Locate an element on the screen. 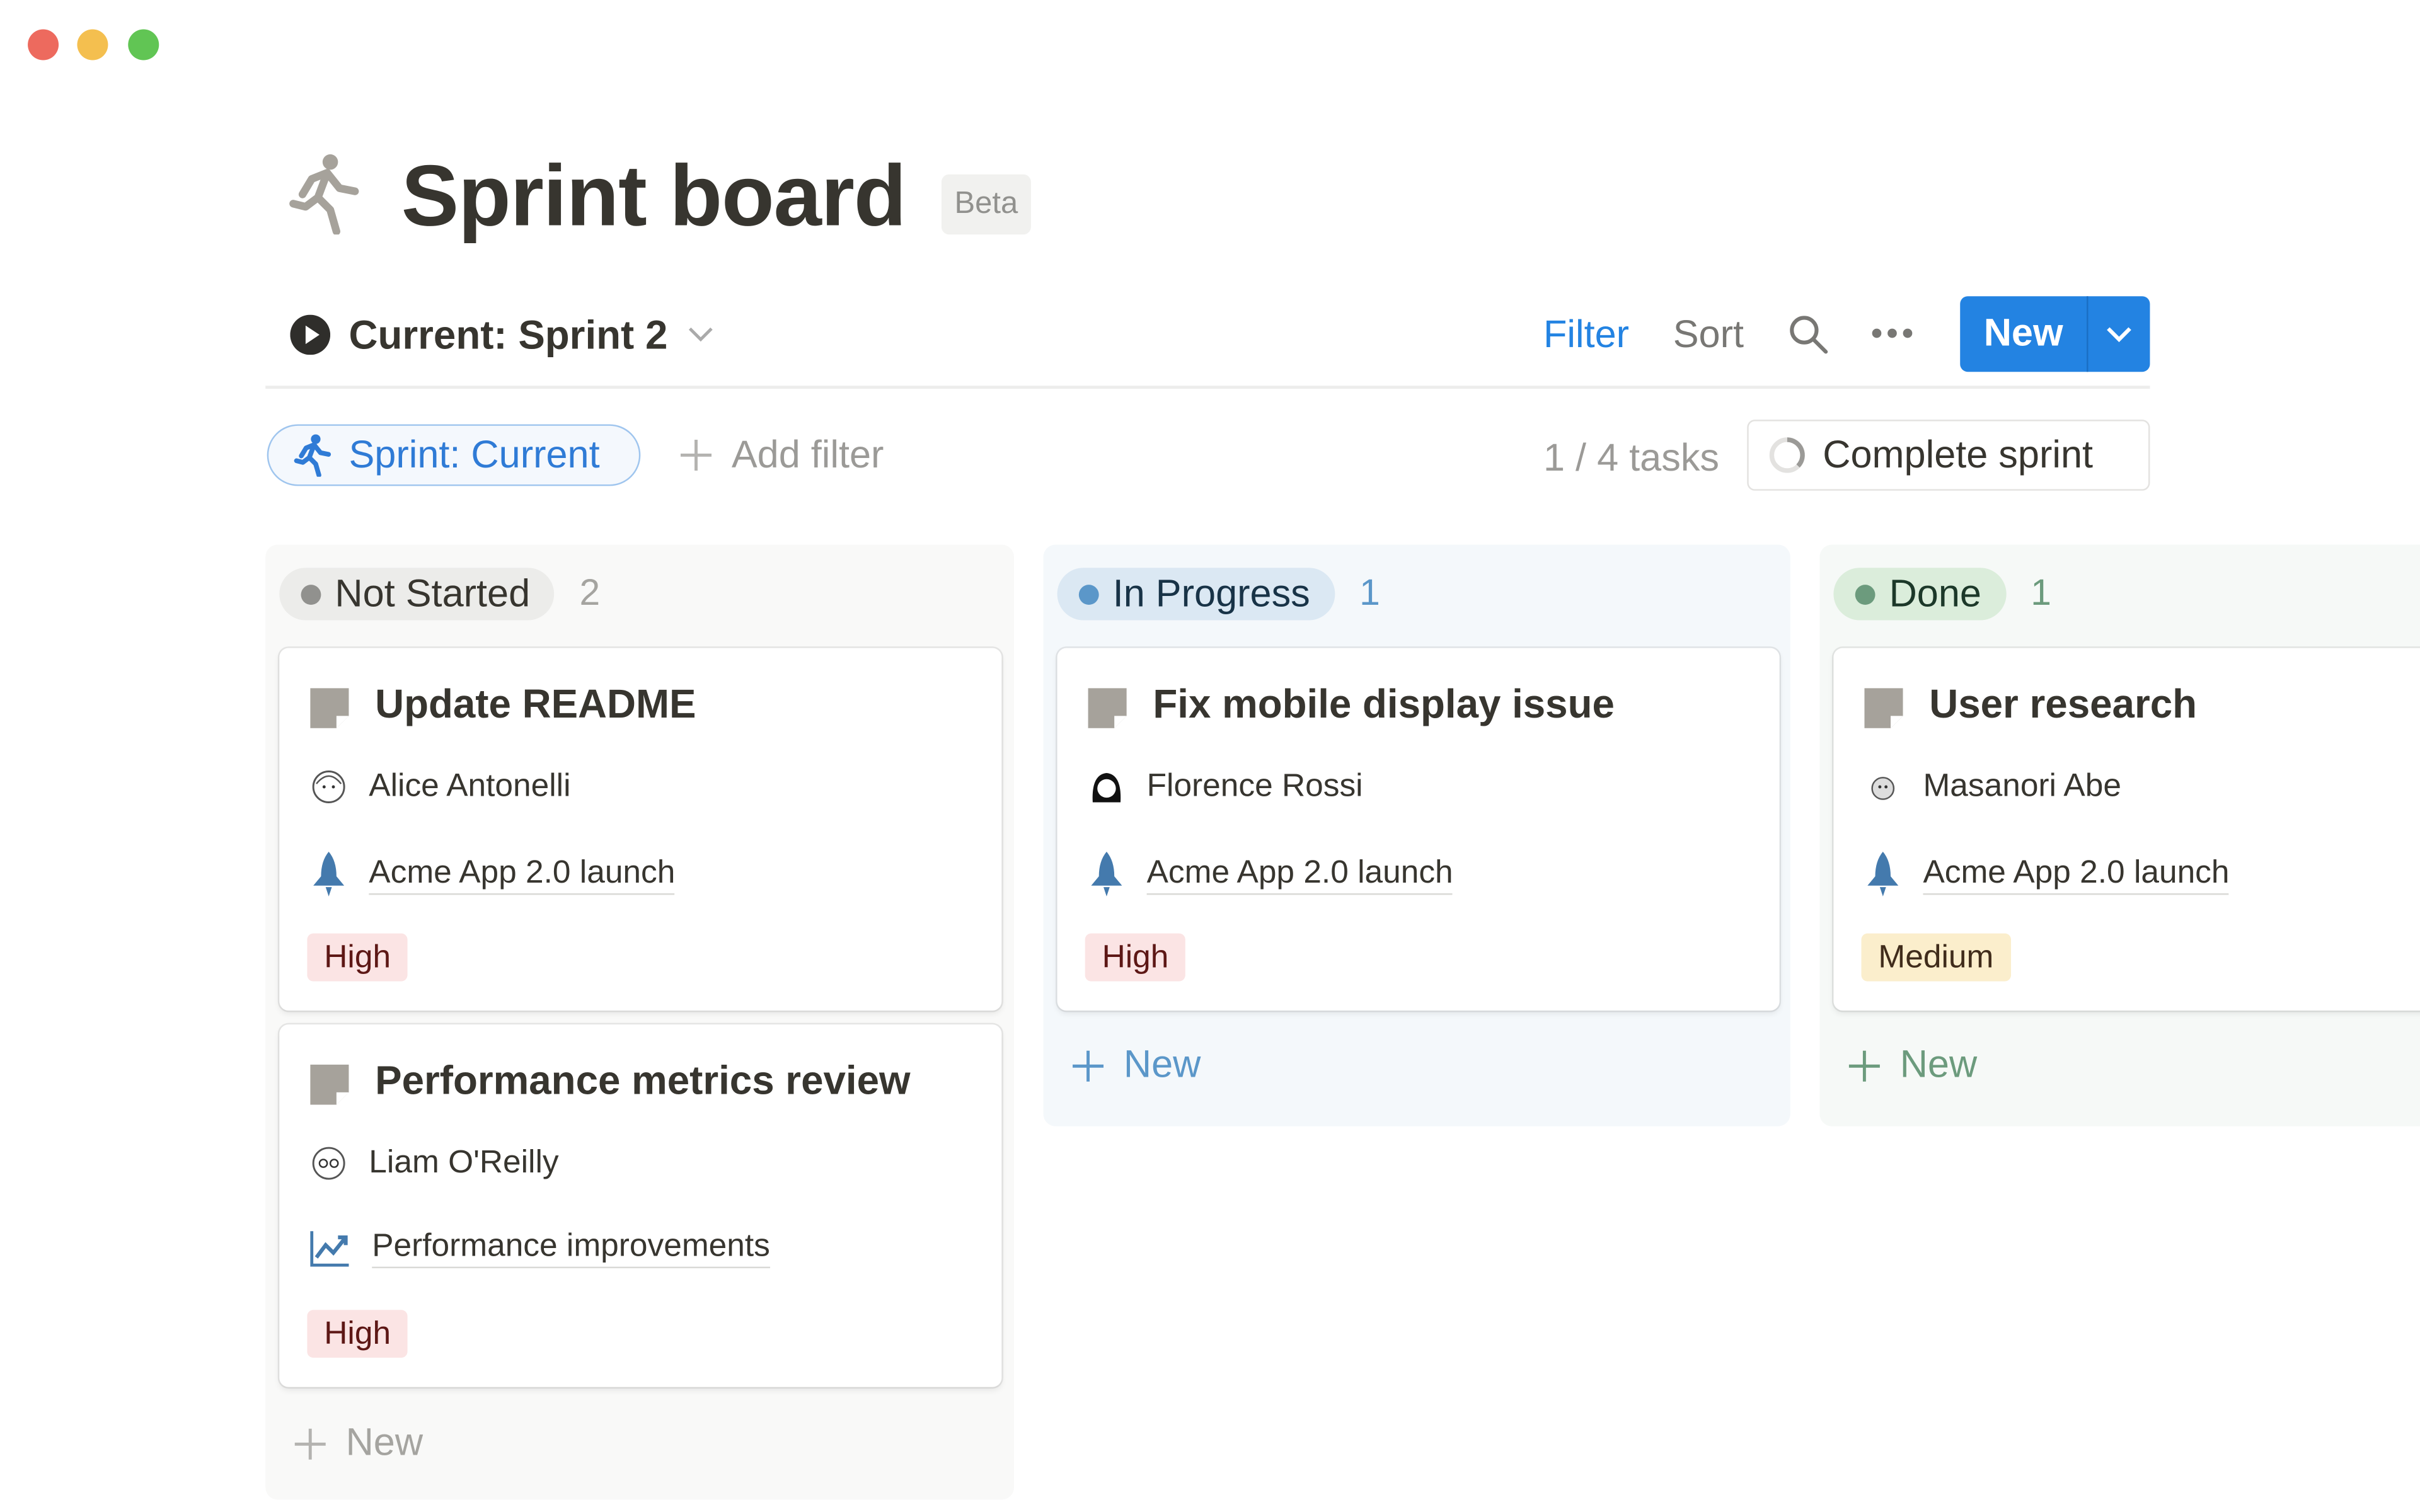 This screenshot has width=2420, height=1512. window-minimize-button is located at coordinates (92, 44).